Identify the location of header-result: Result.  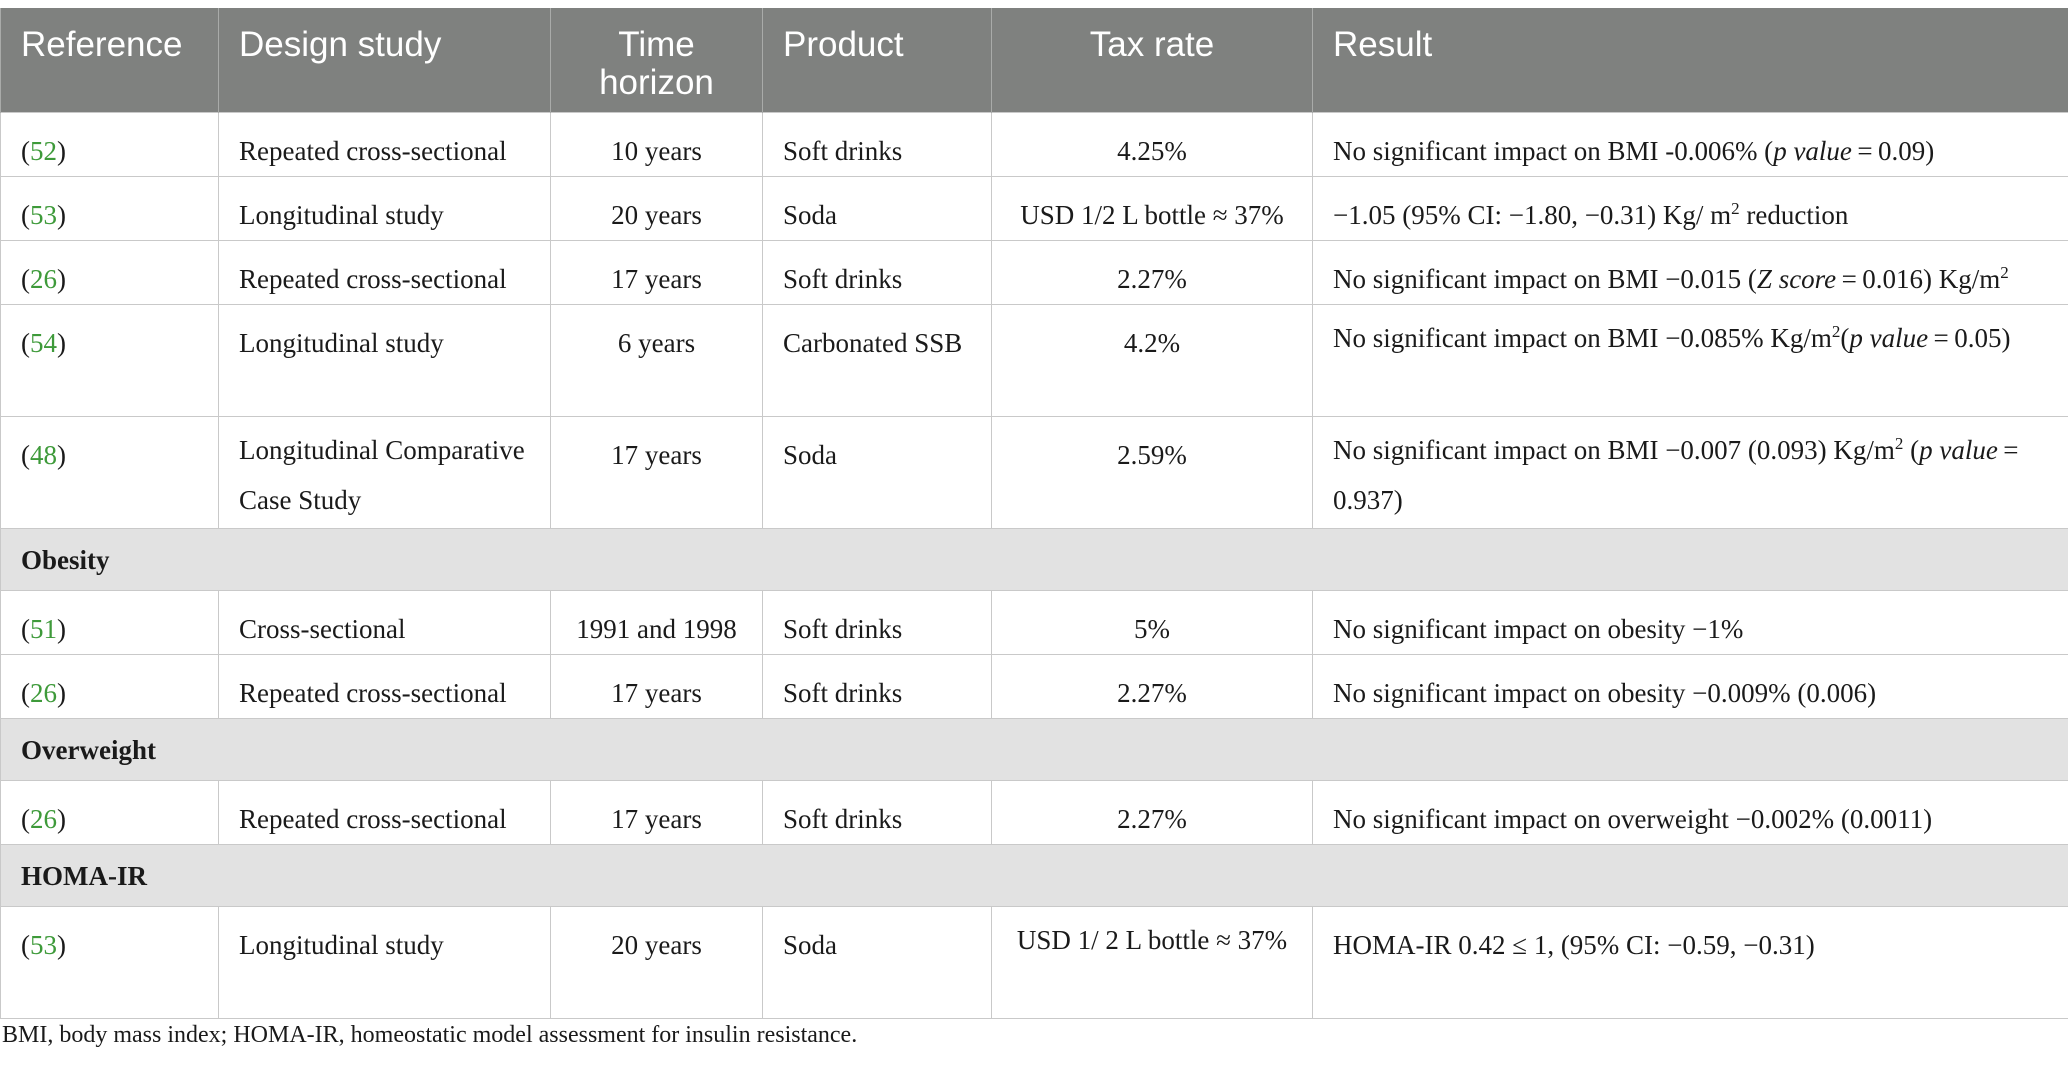
(1690, 60).